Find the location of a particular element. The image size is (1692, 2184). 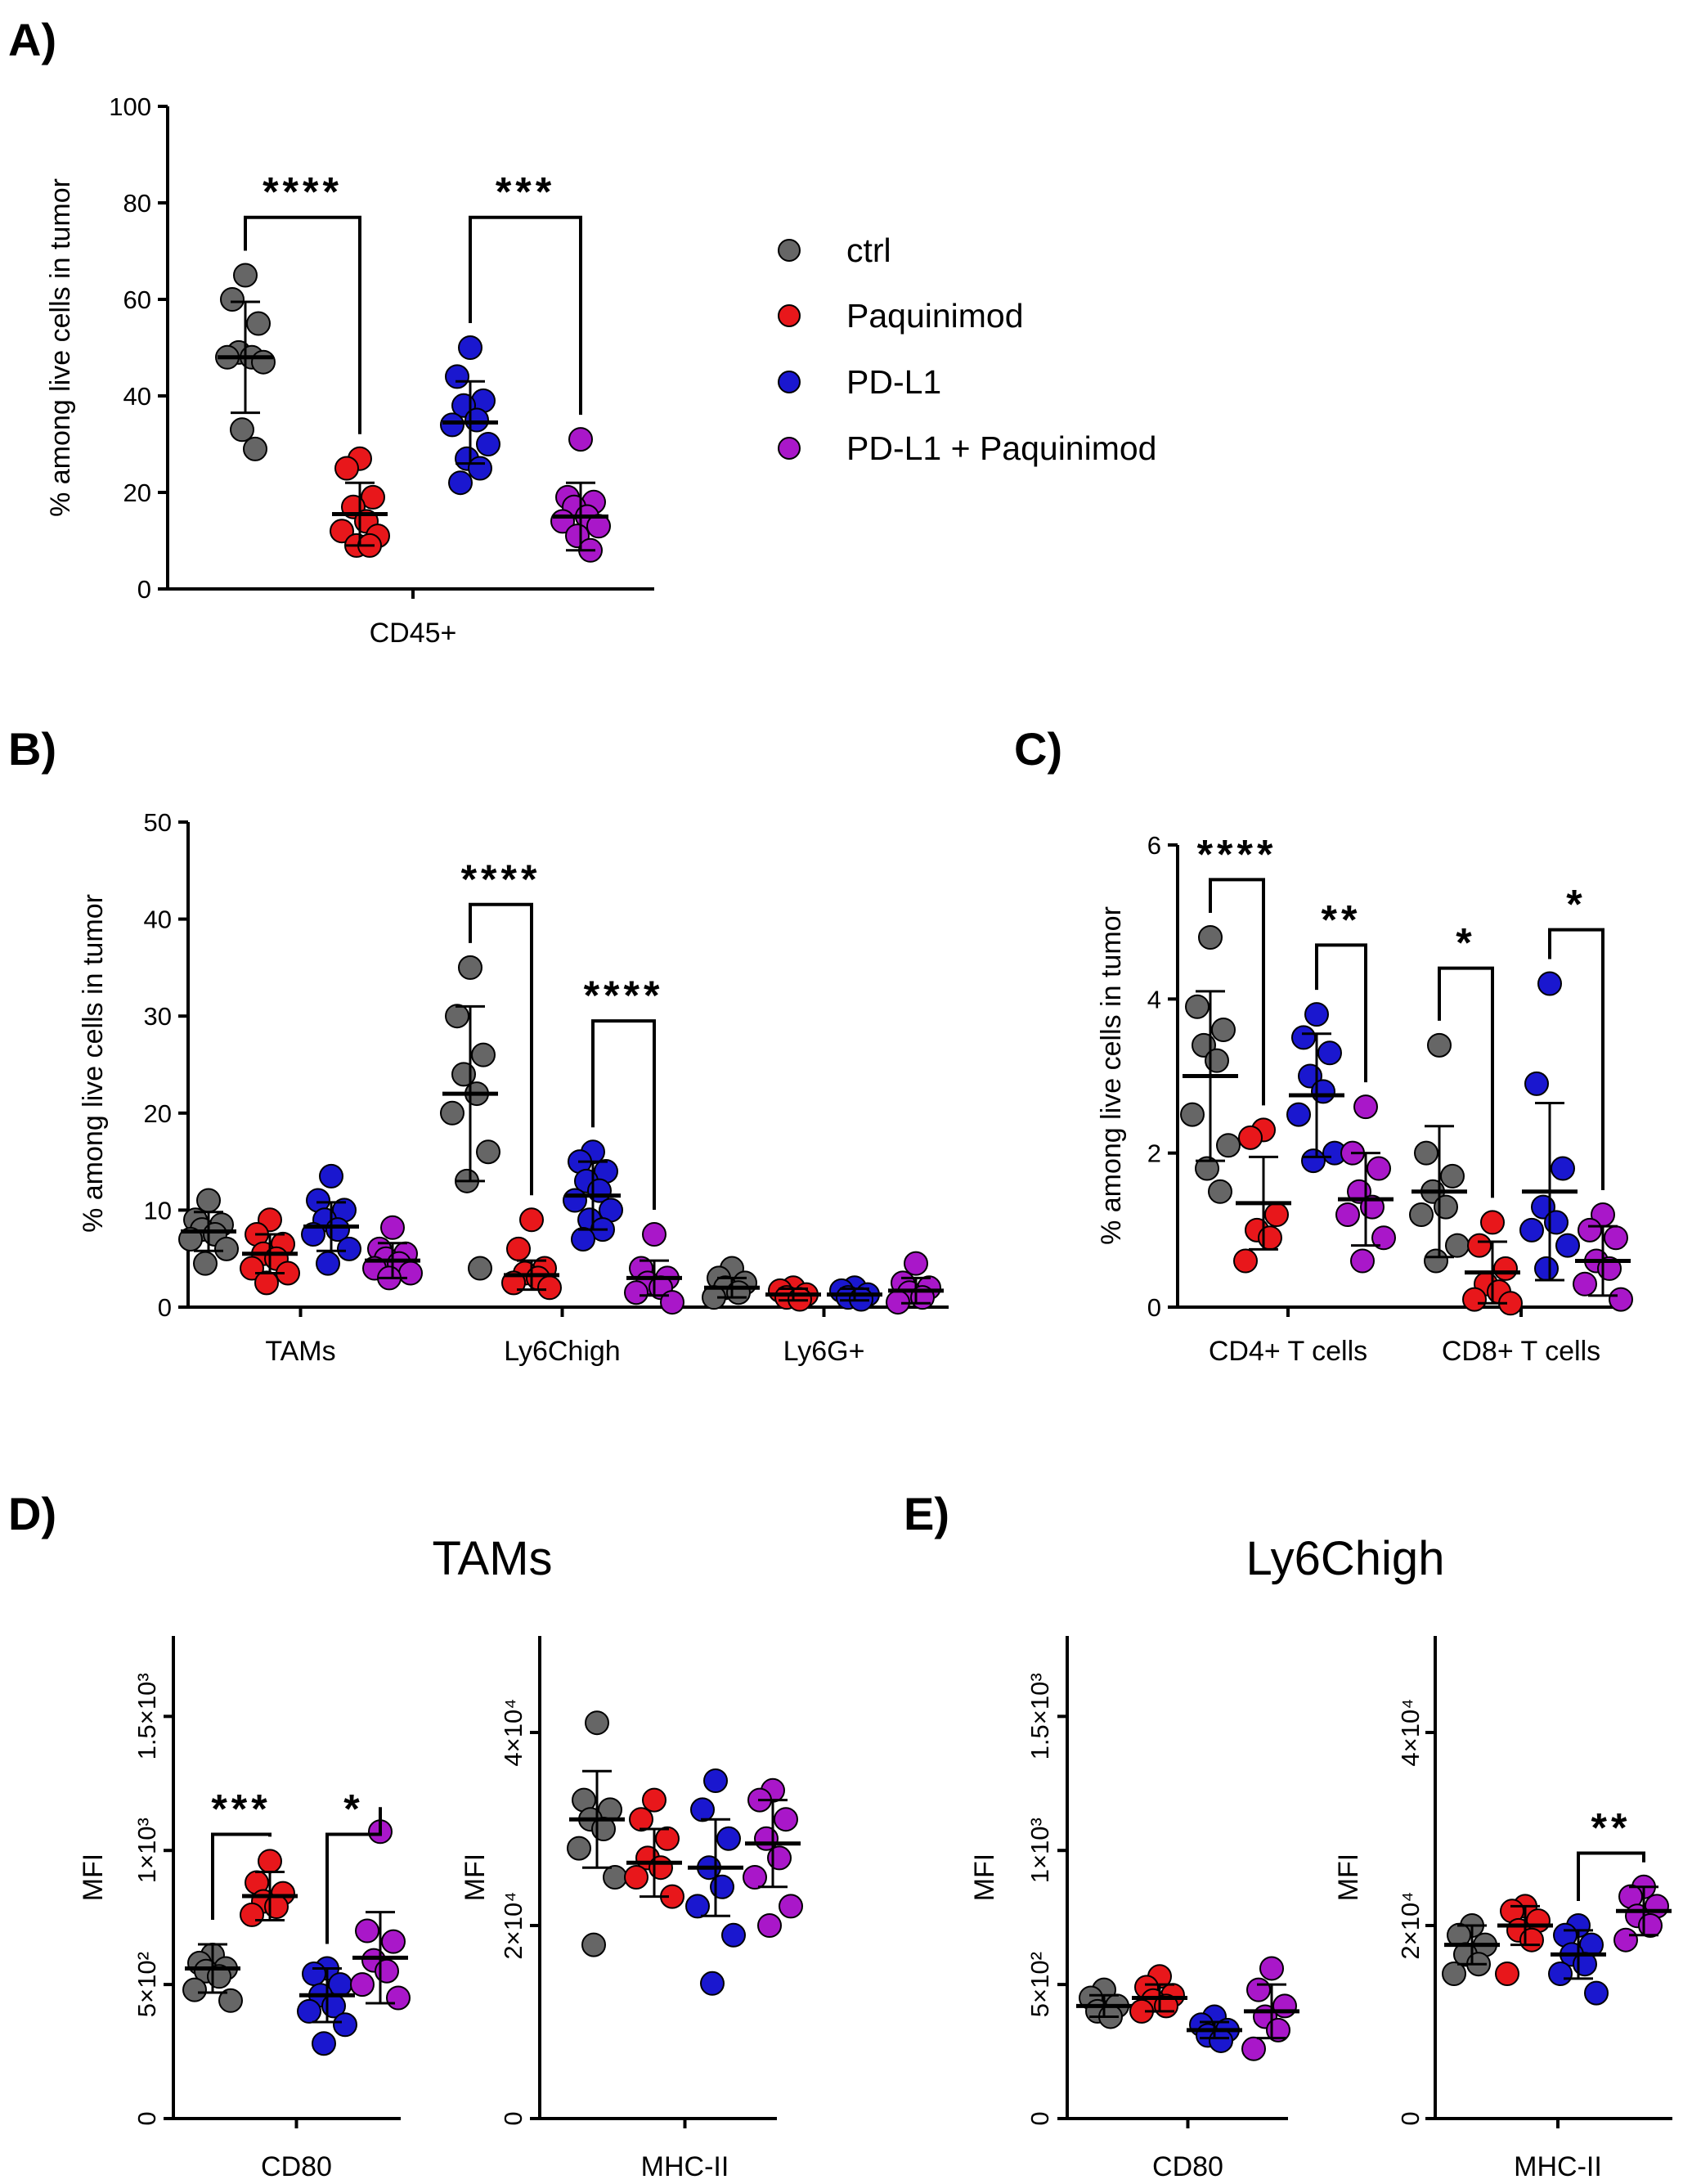

p5-ytick-label-1: 5×10² is located at coordinates (1040, 1985).